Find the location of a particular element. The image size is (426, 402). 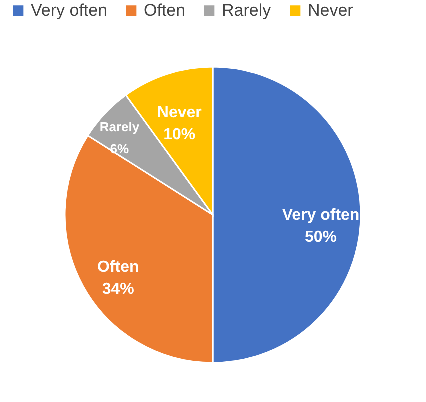

legend-label: Rarely is located at coordinates (247, 10).